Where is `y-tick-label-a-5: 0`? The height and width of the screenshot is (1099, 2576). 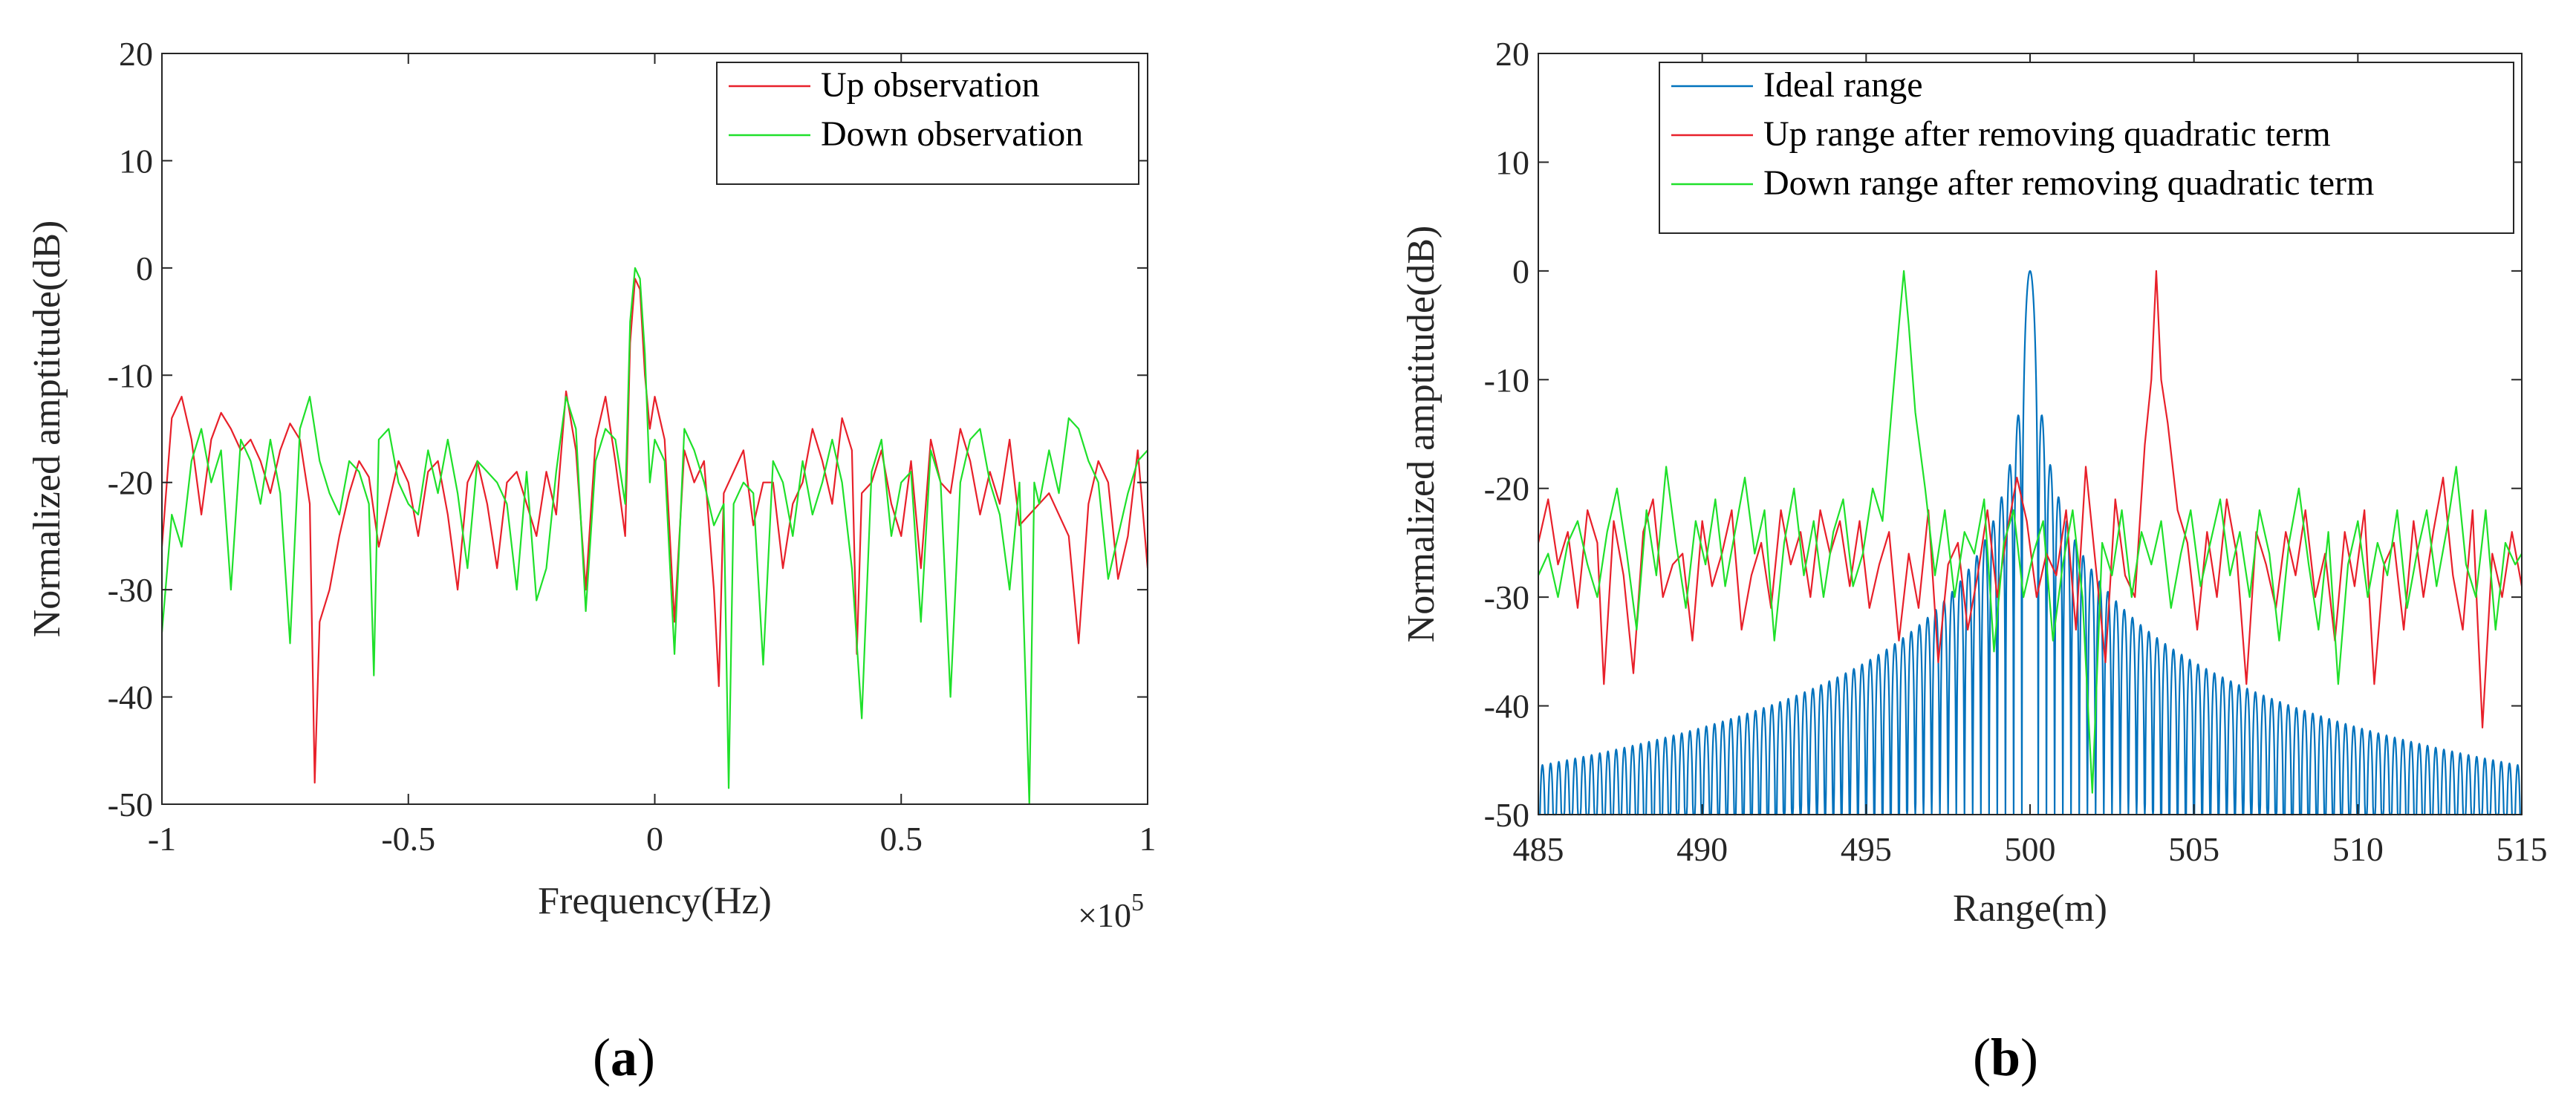 y-tick-label-a-5: 0 is located at coordinates (145, 268).